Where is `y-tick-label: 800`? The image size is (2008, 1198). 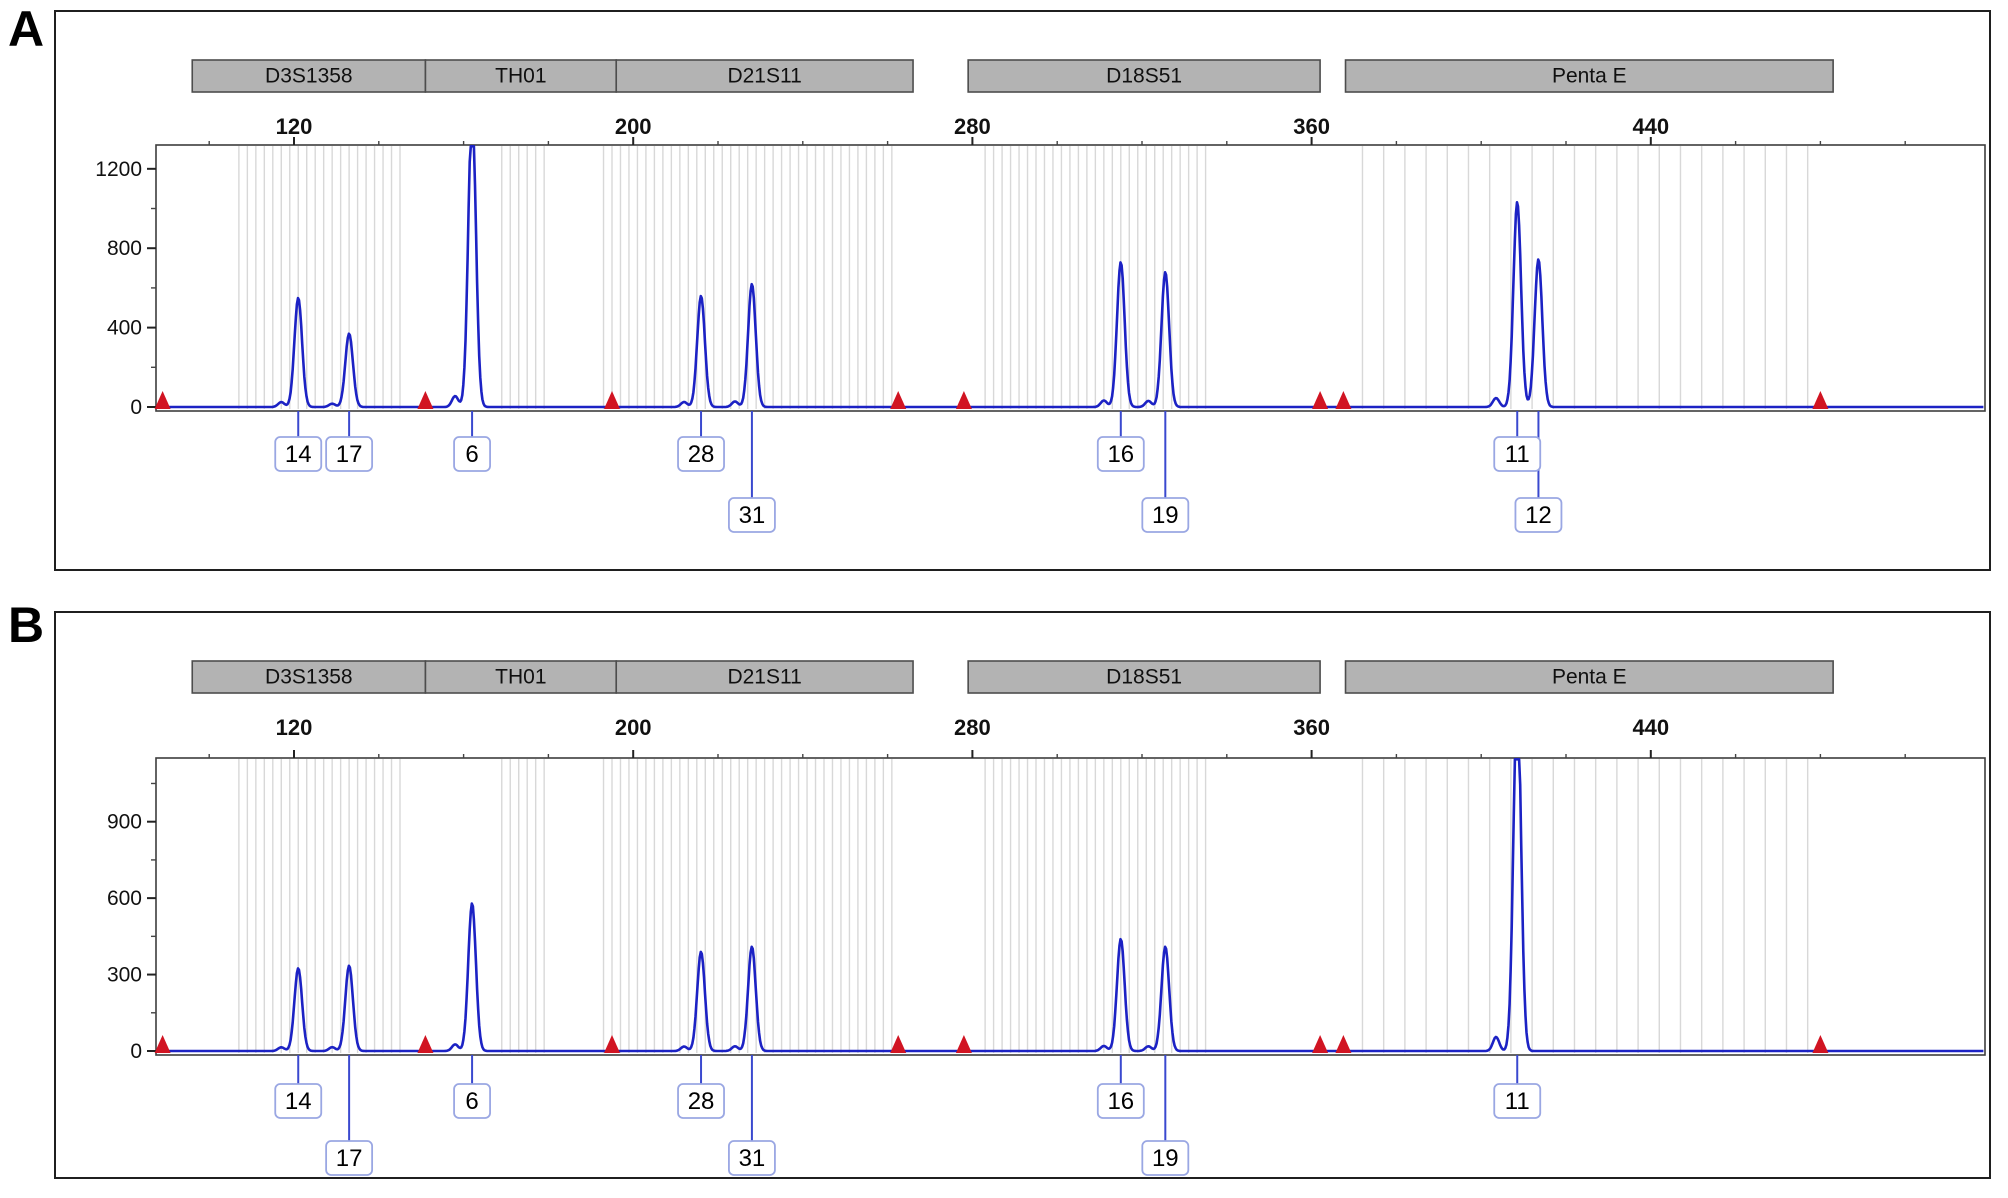
y-tick-label: 800 is located at coordinates (124, 248).